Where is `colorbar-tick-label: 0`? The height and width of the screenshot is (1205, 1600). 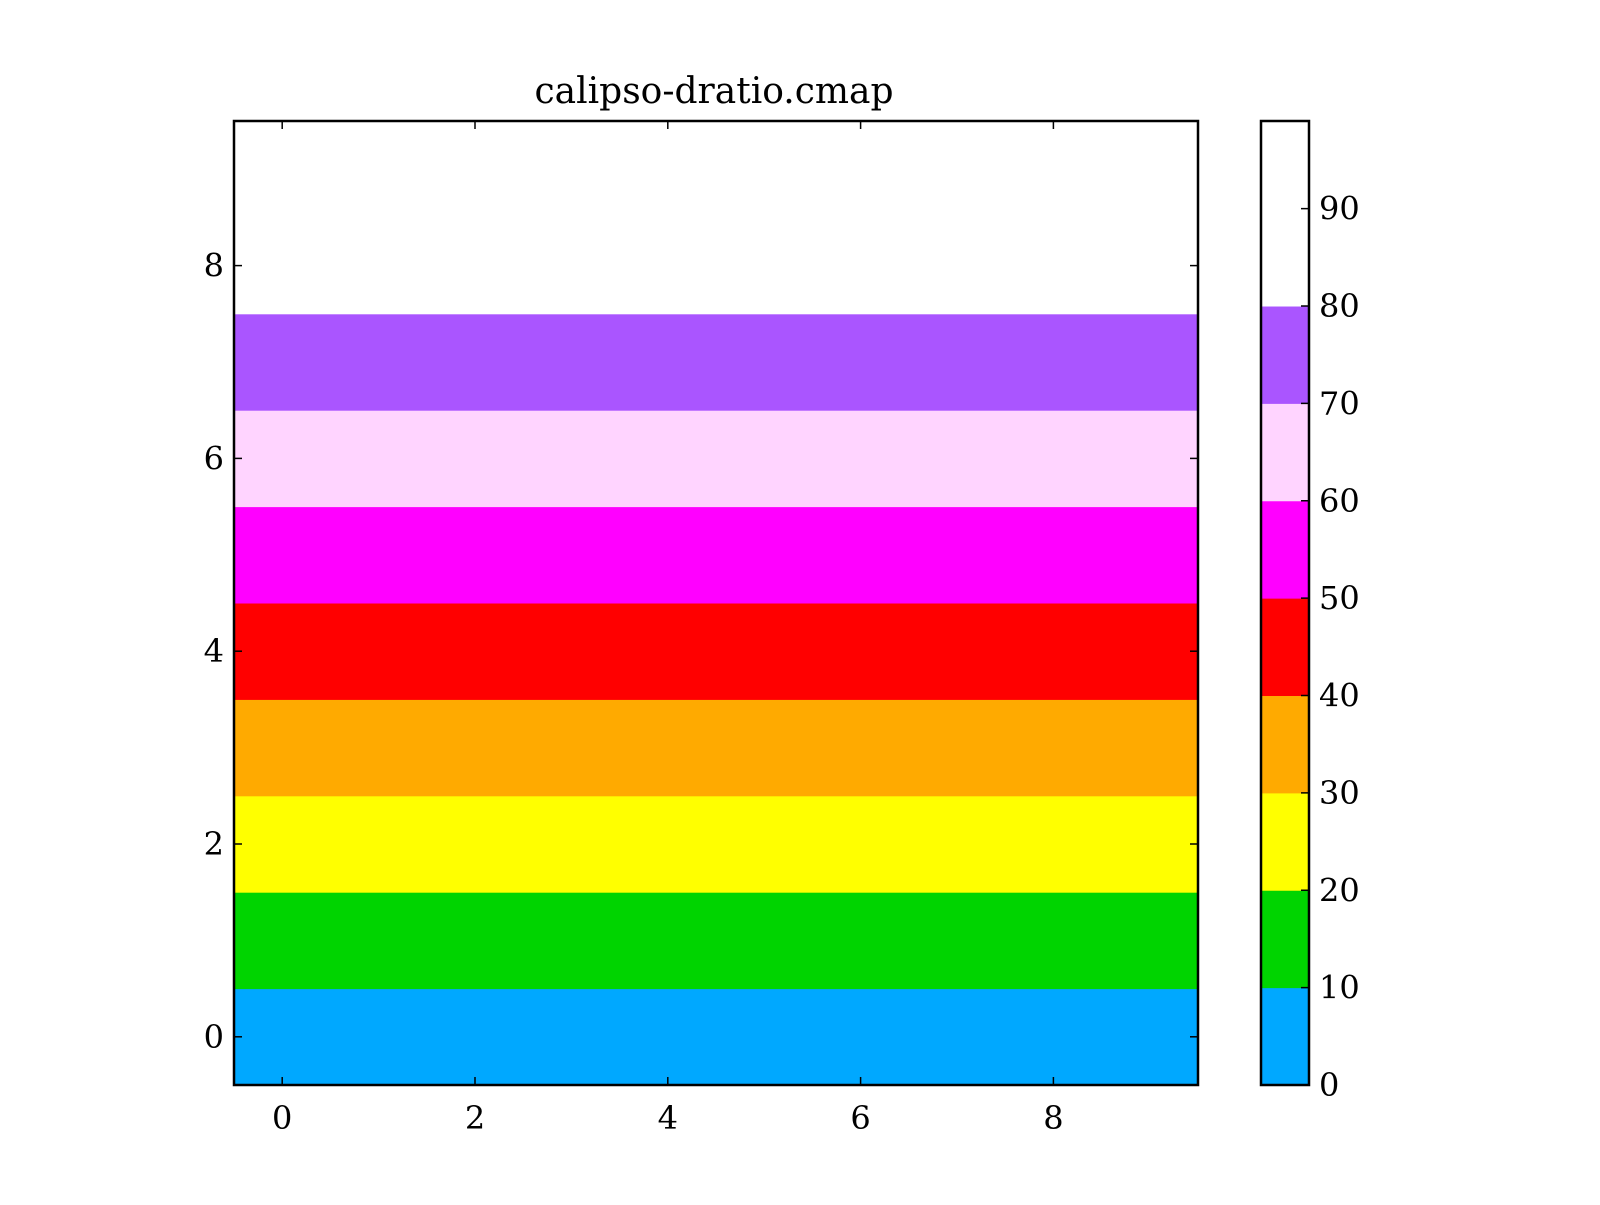 colorbar-tick-label: 0 is located at coordinates (1329, 1085).